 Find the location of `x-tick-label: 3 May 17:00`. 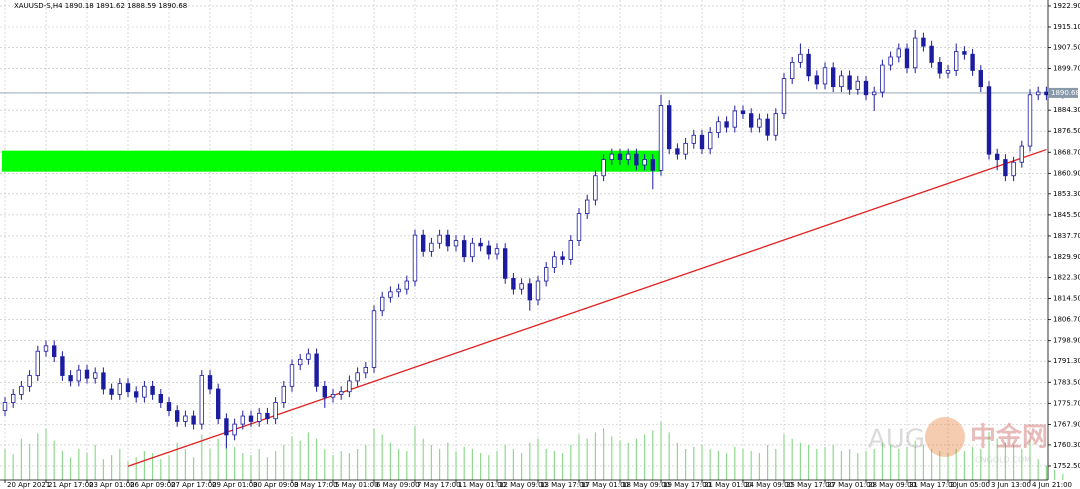

x-tick-label: 3 May 17:00 is located at coordinates (316, 485).